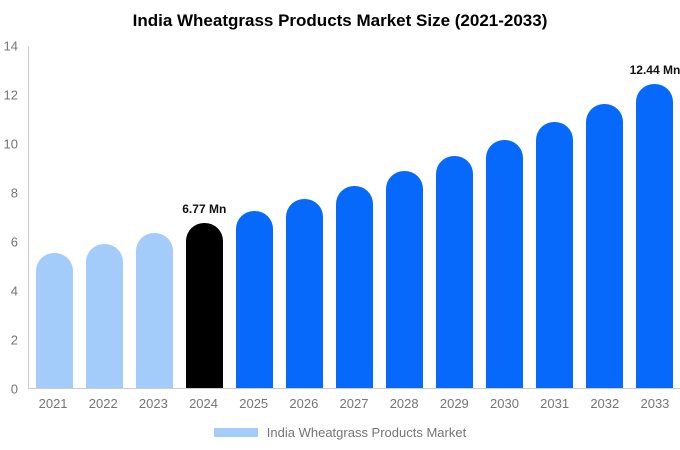 This screenshot has width=680, height=450. What do you see at coordinates (654, 70) in the screenshot?
I see `bar-value-label-2033: 12.44 Mn` at bounding box center [654, 70].